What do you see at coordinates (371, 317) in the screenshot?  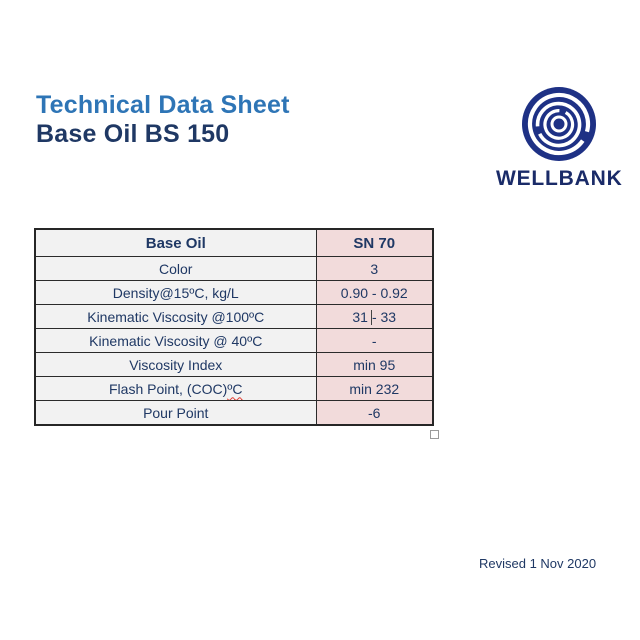 I see `text-cursor-caret` at bounding box center [371, 317].